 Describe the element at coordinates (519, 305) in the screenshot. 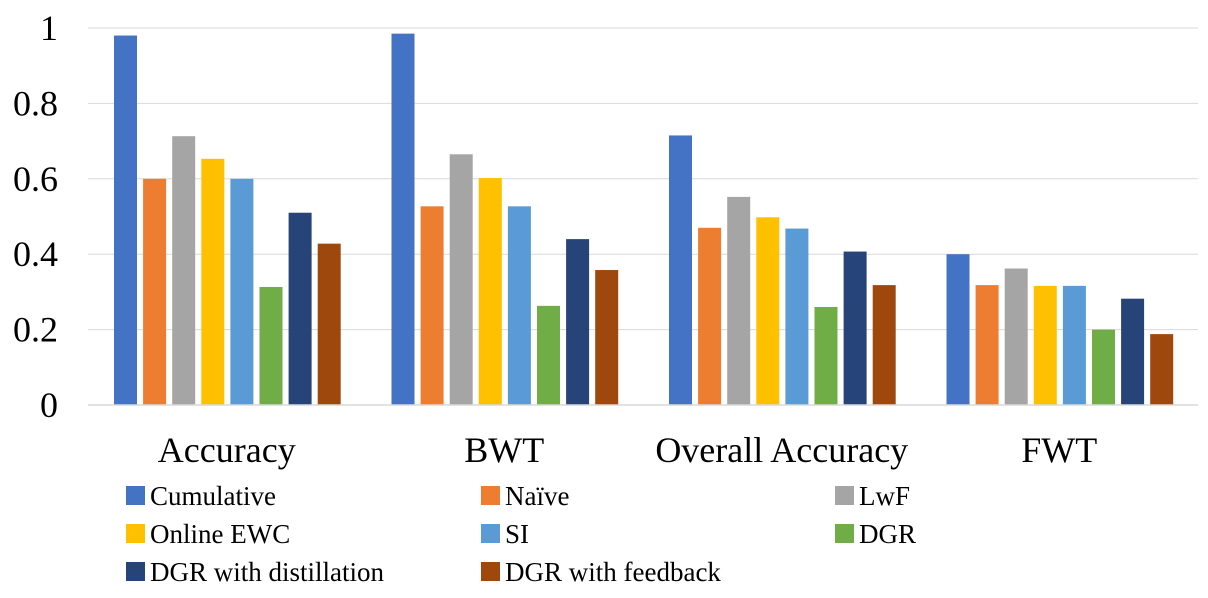

I see `bar-si-bwt` at that location.